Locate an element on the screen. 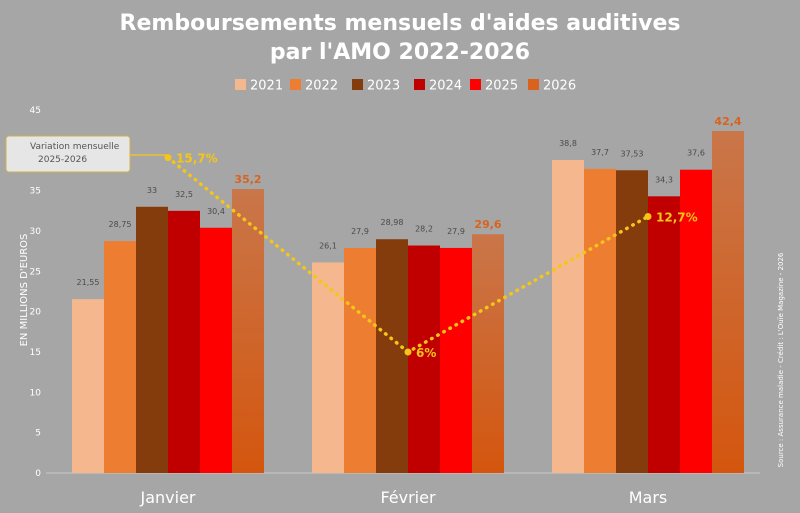 This screenshot has width=800, height=513. legend-label-2025: 2025 is located at coordinates (501, 86).